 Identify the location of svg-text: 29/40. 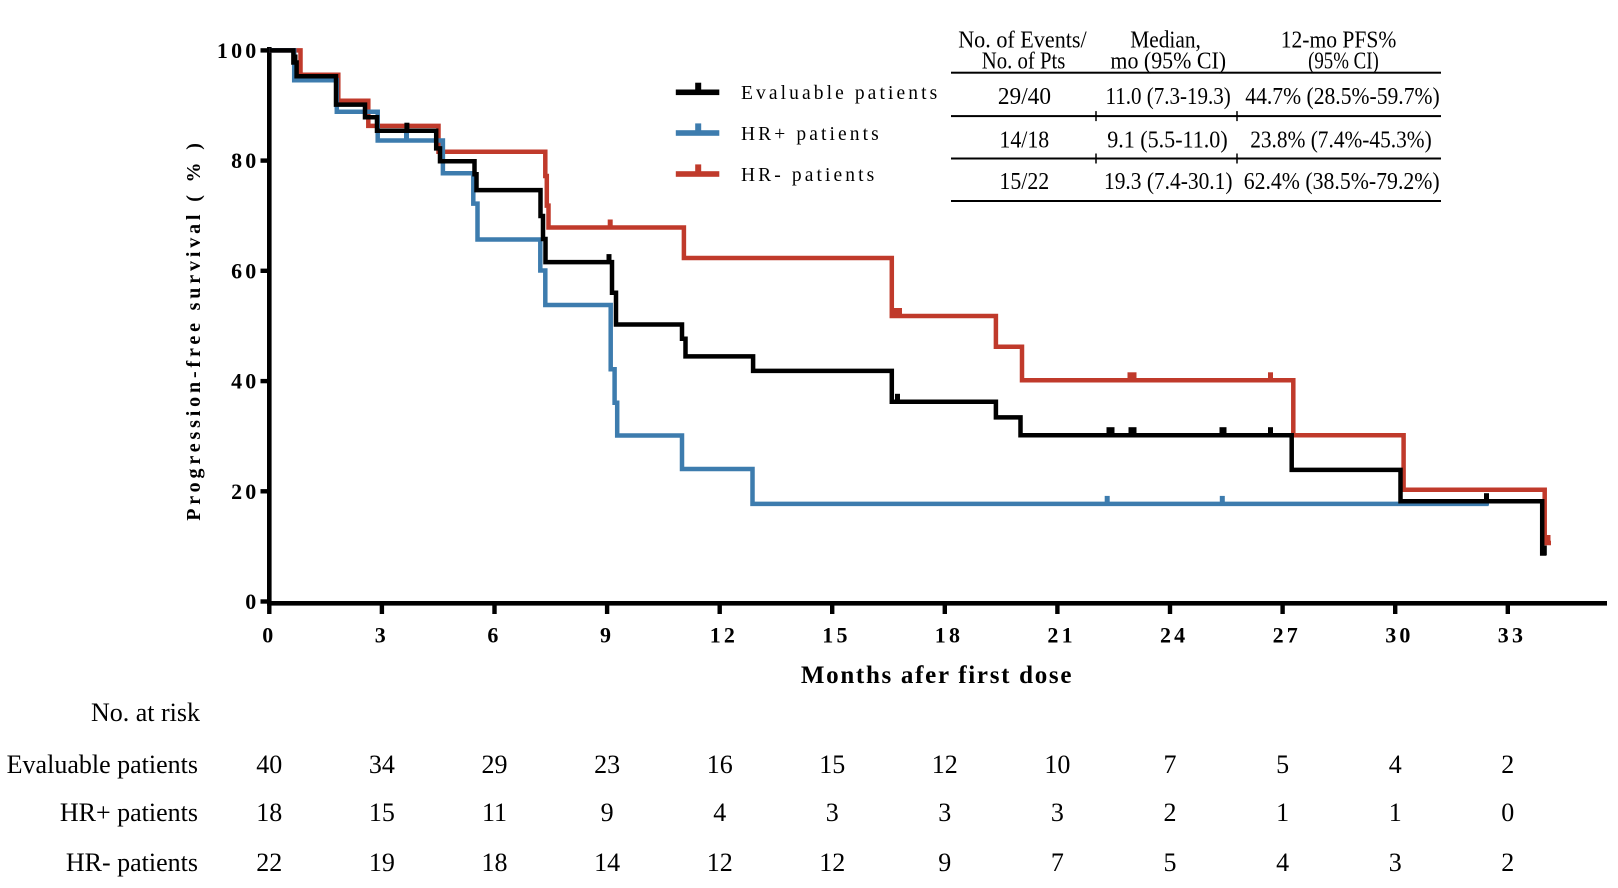
(1024, 97).